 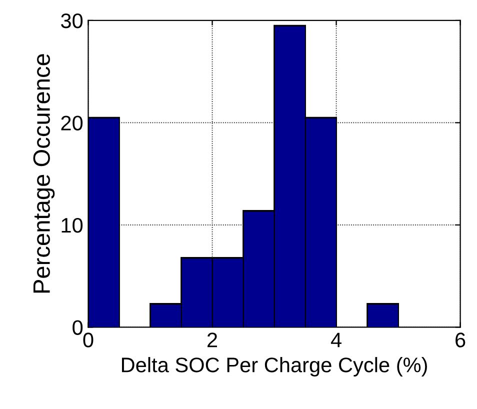 I want to click on y-tick-label: 30, so click(x=72, y=20).